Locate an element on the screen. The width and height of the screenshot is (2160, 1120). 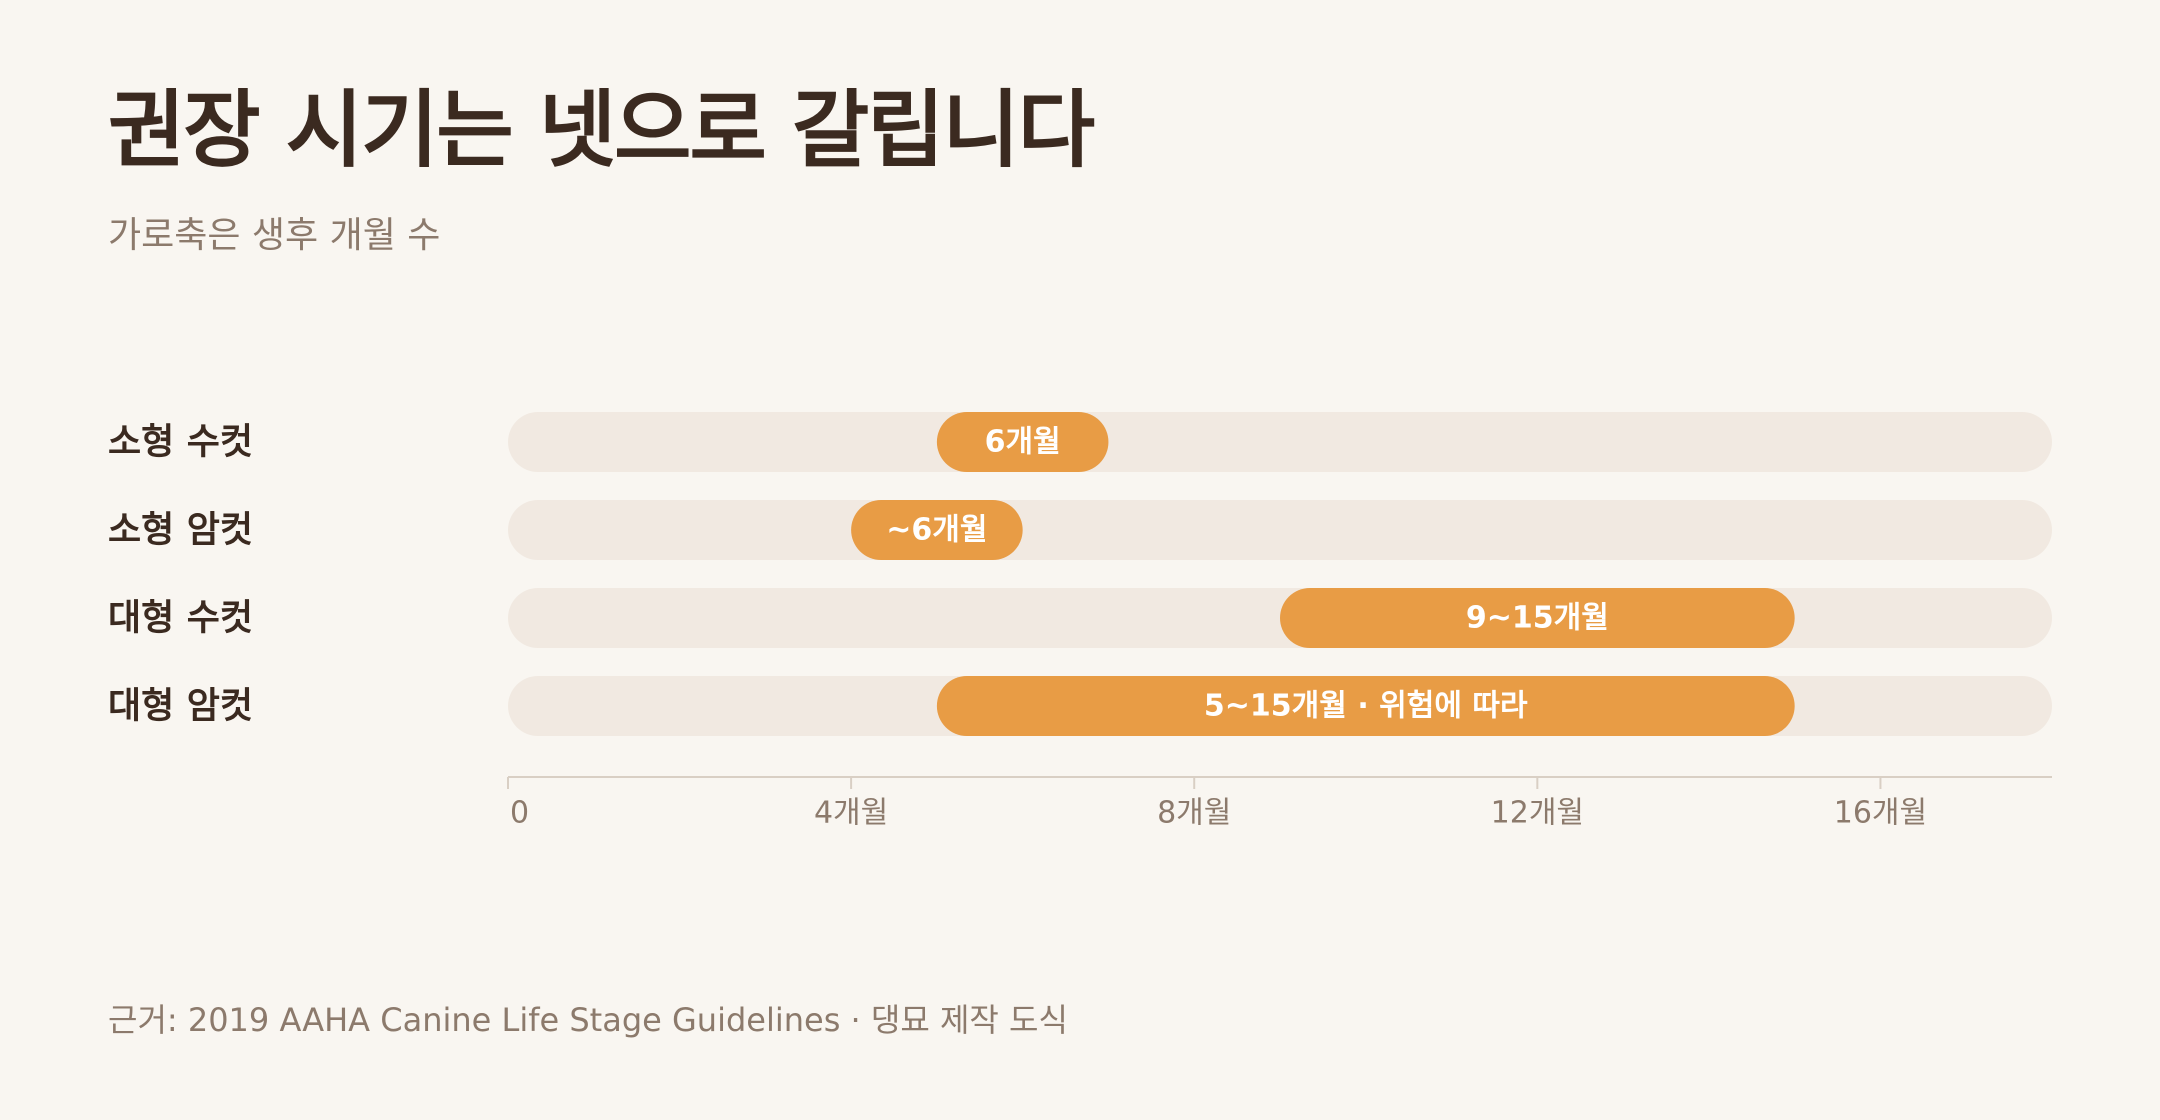
x-tick-label: 8개월 is located at coordinates (1194, 813).